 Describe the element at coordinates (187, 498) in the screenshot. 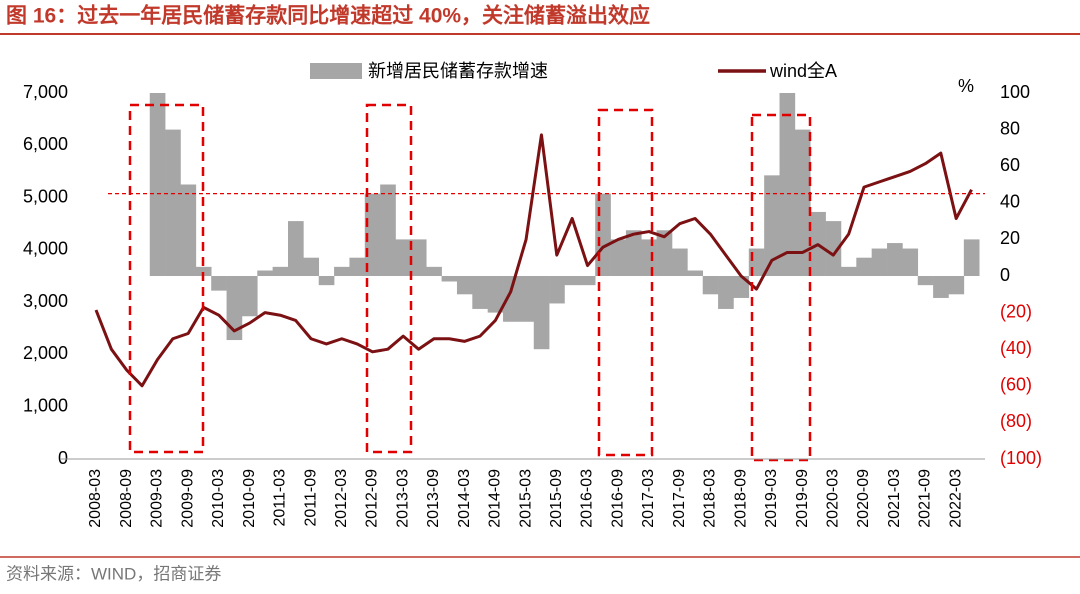

I see `x-tick-label: 2009-09` at that location.